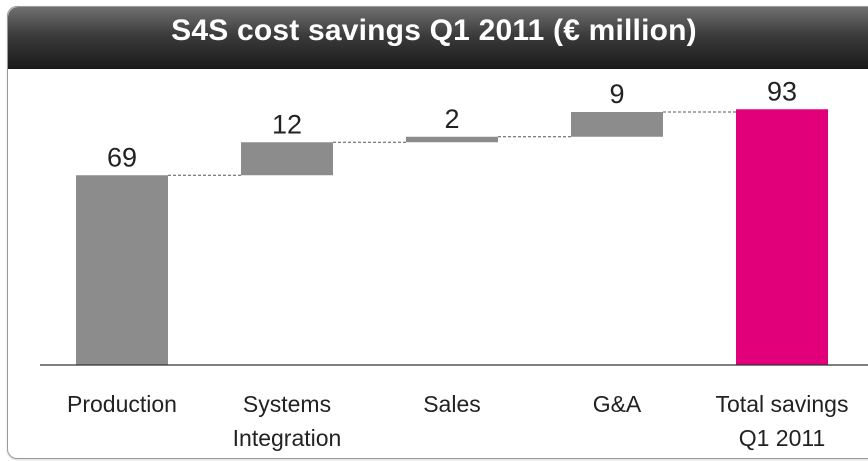  What do you see at coordinates (617, 404) in the screenshot?
I see `category-label-3-0: G&A` at bounding box center [617, 404].